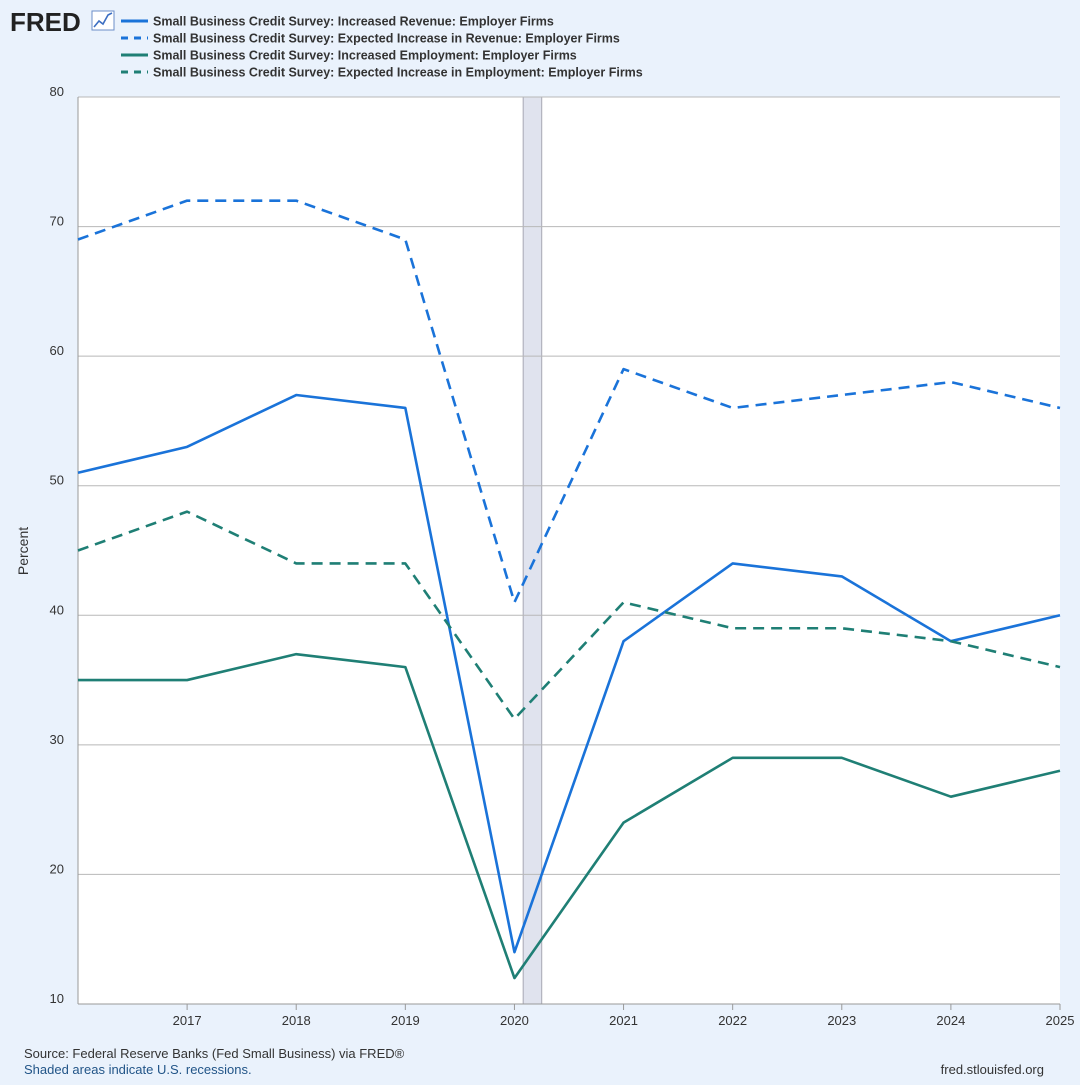 This screenshot has width=1080, height=1085. What do you see at coordinates (732, 1020) in the screenshot?
I see `x-tick-label: 2022` at bounding box center [732, 1020].